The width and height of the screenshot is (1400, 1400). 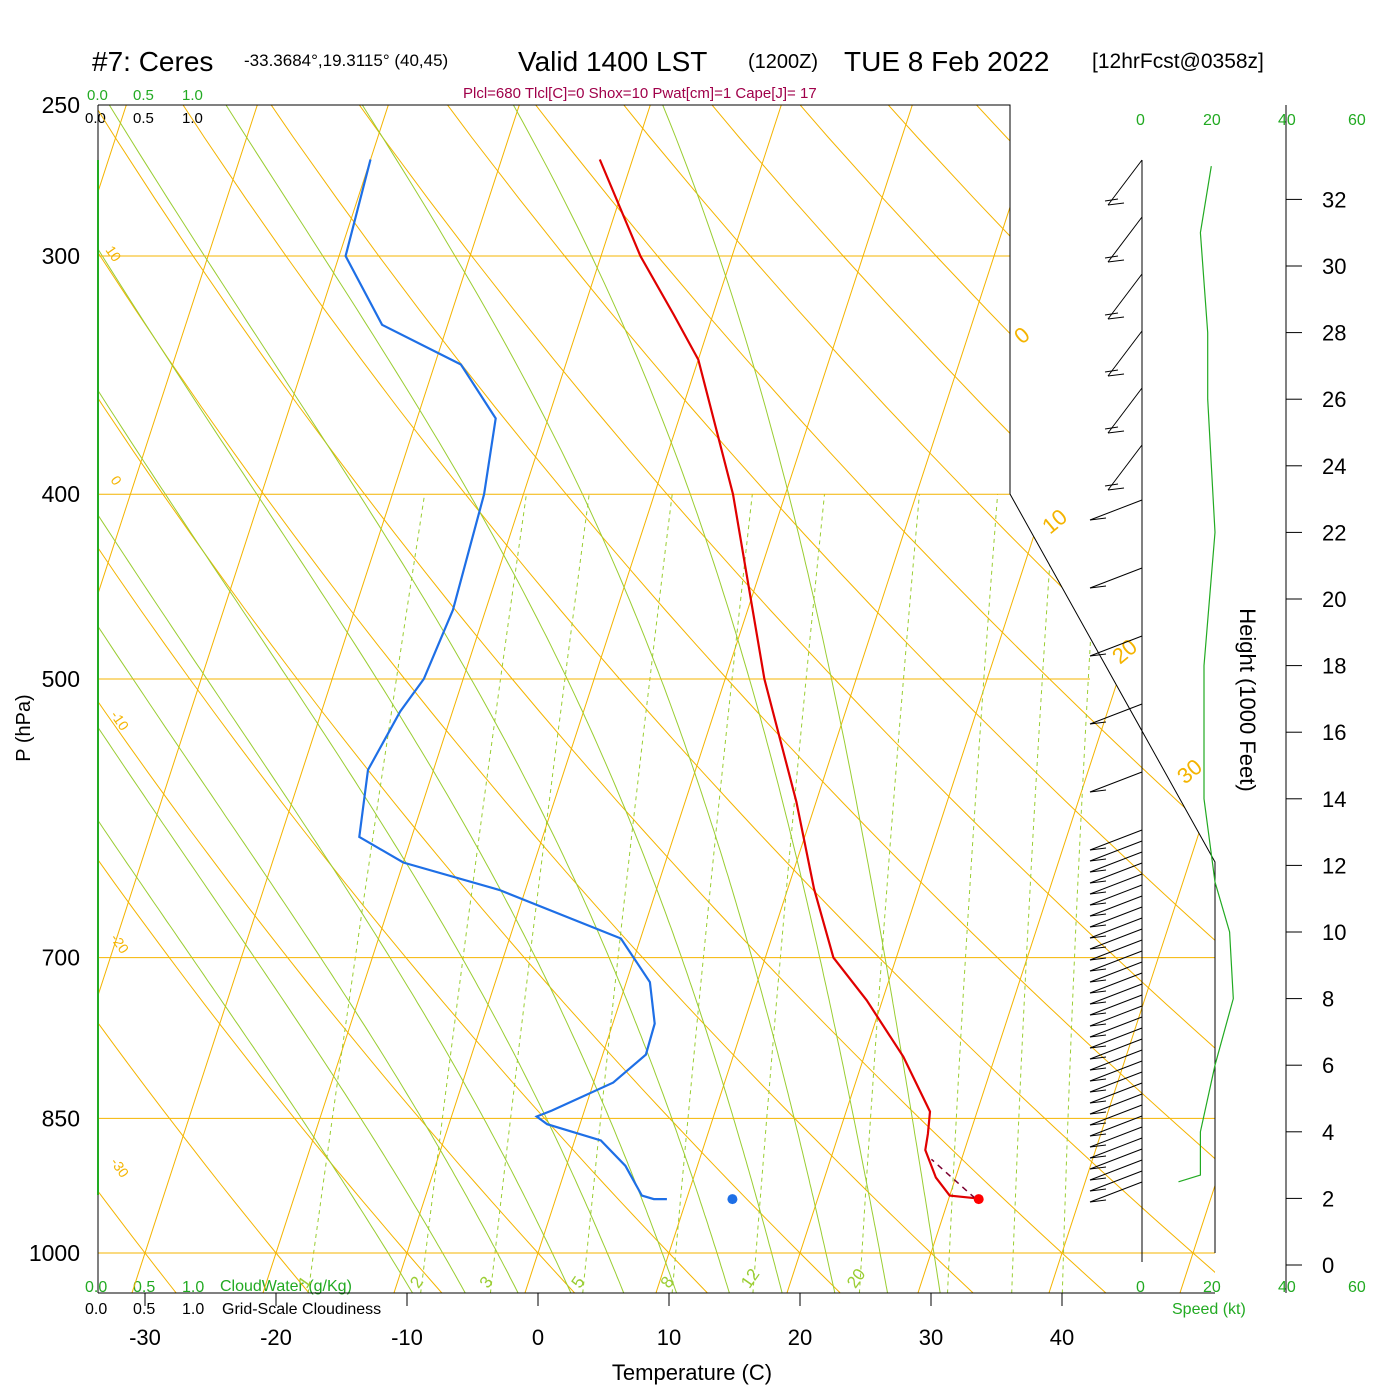 I want to click on wind-speed-profile, so click(x=1206, y=674).